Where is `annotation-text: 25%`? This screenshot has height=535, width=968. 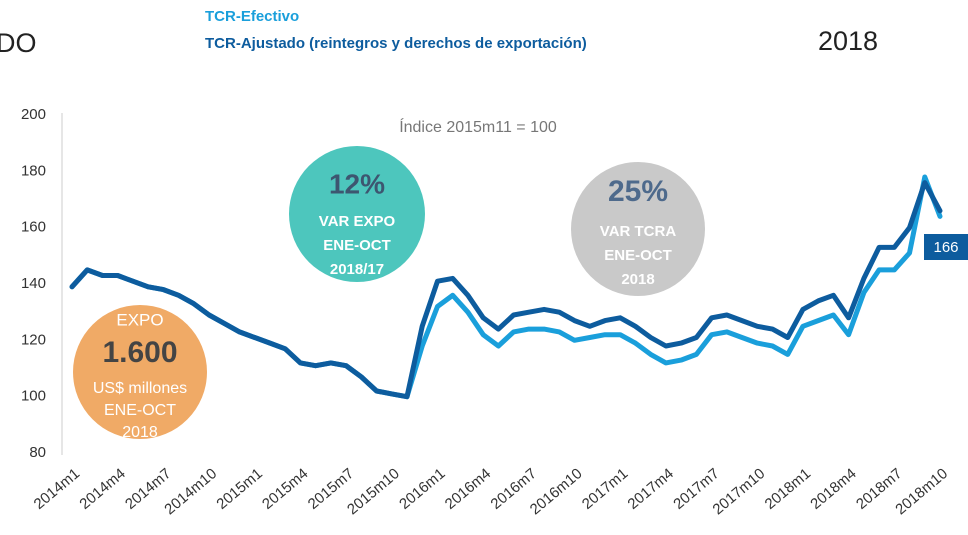 annotation-text: 25% is located at coordinates (638, 191).